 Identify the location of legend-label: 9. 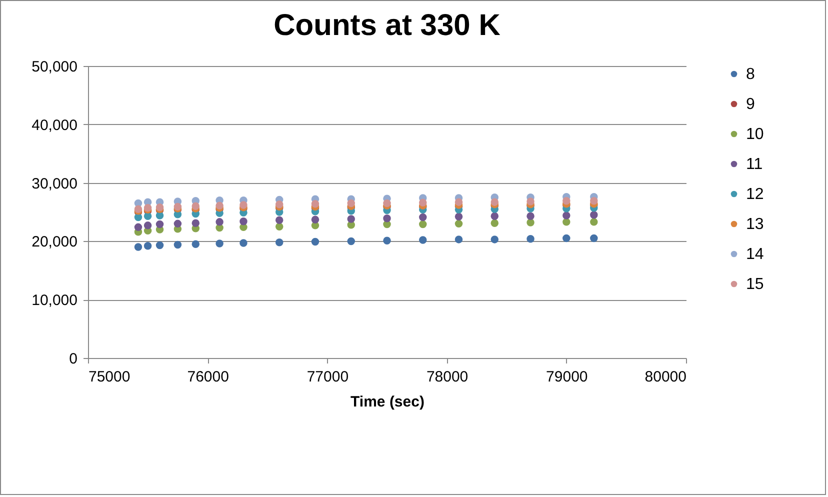
(750, 104).